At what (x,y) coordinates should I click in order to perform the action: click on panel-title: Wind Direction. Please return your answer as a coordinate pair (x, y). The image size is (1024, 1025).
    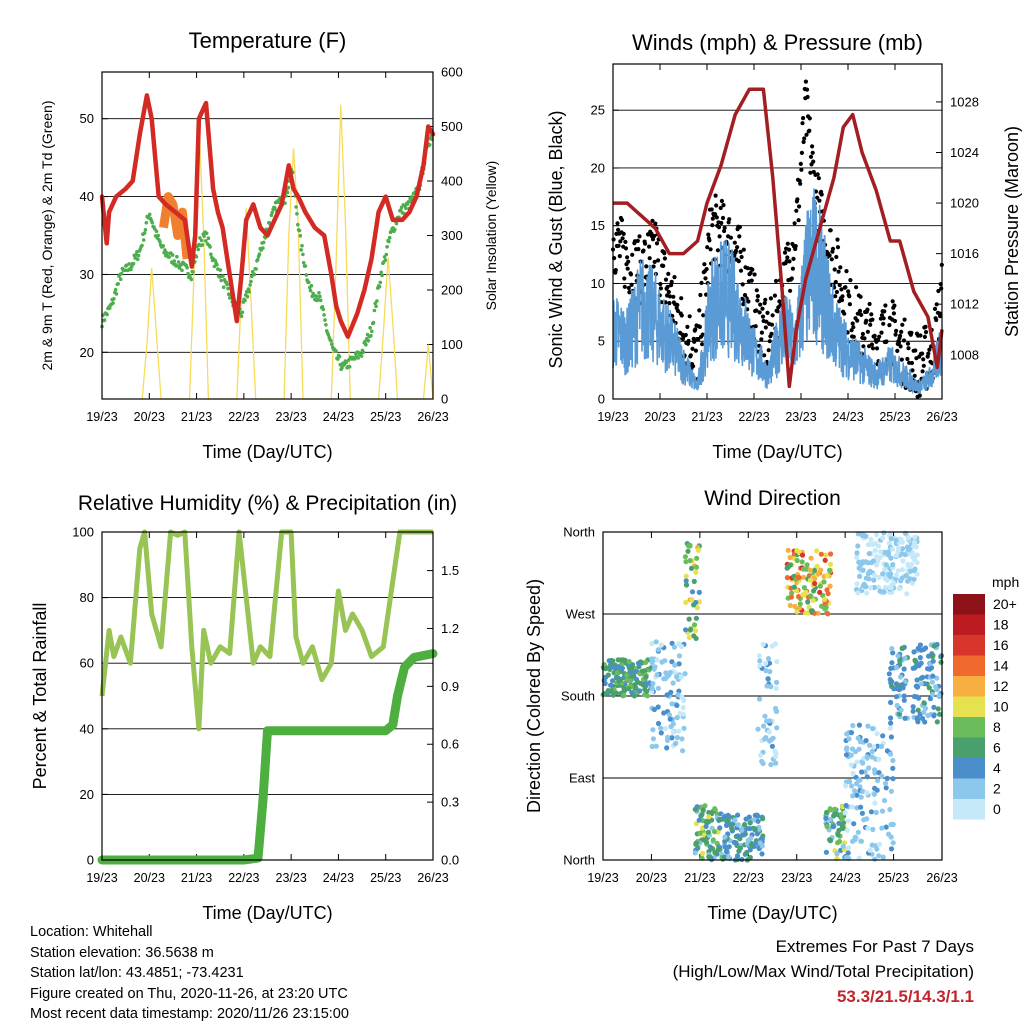
    Looking at the image, I should click on (772, 498).